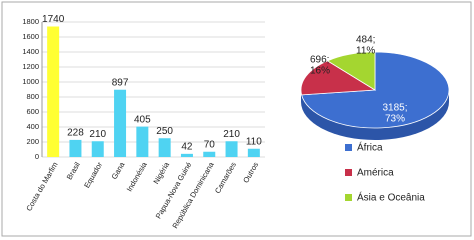  I want to click on y-tick-label: 600, so click(32, 111).